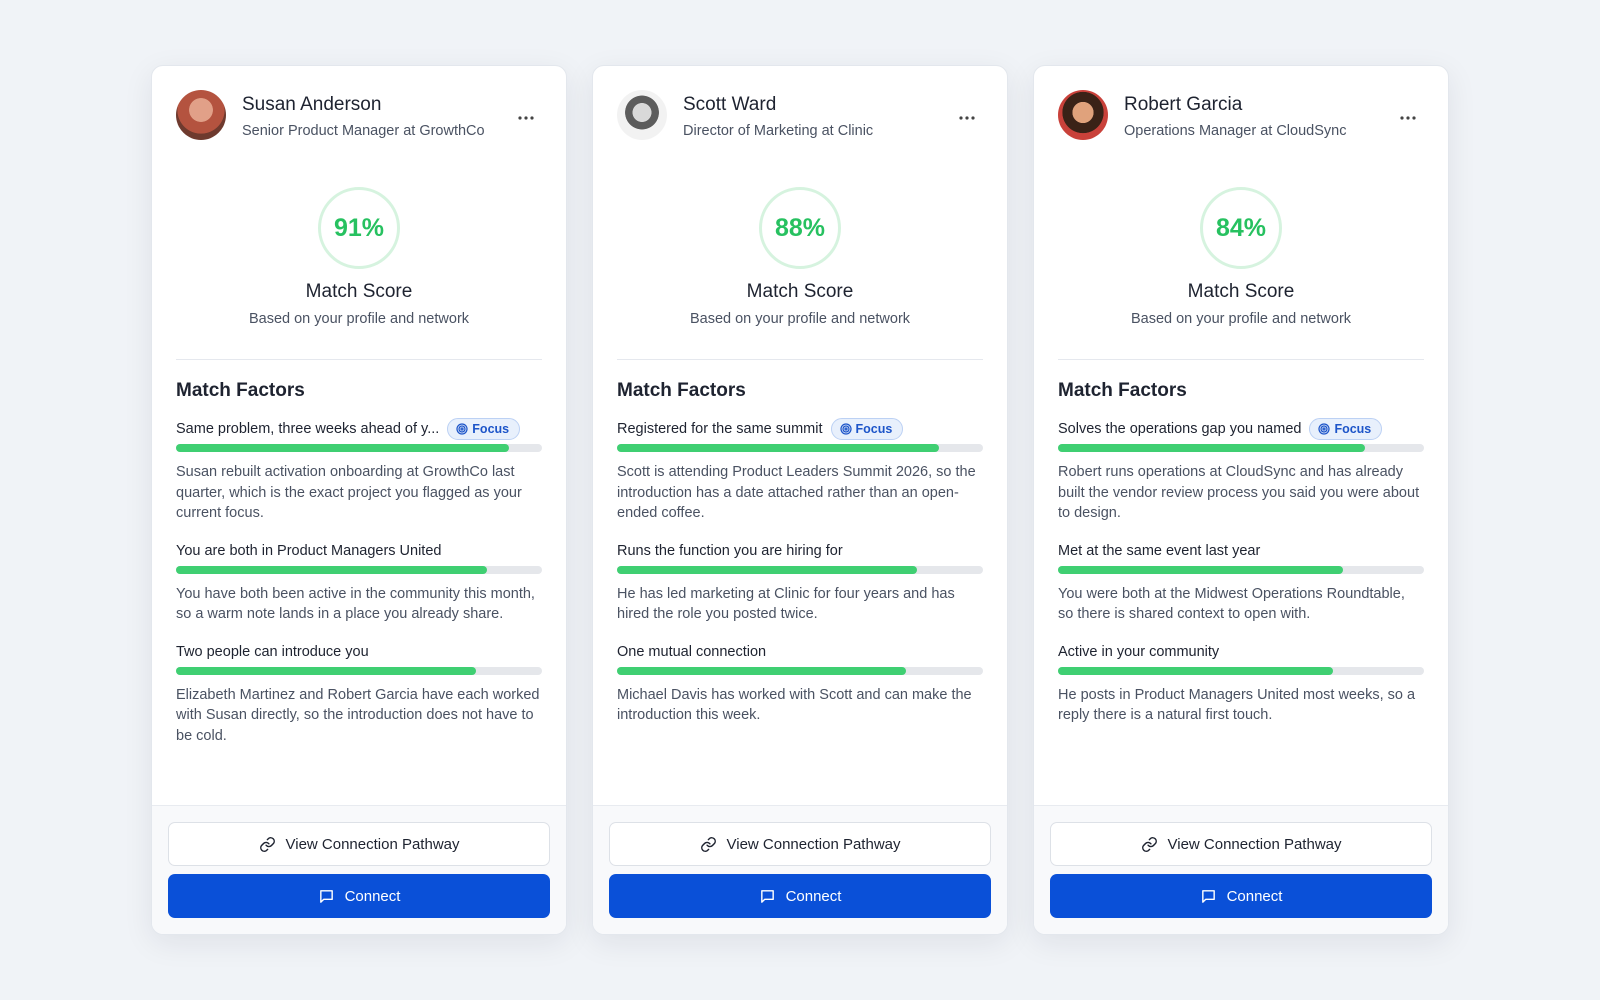 This screenshot has width=1600, height=1000. What do you see at coordinates (359, 228) in the screenshot?
I see `score-ring: 91%` at bounding box center [359, 228].